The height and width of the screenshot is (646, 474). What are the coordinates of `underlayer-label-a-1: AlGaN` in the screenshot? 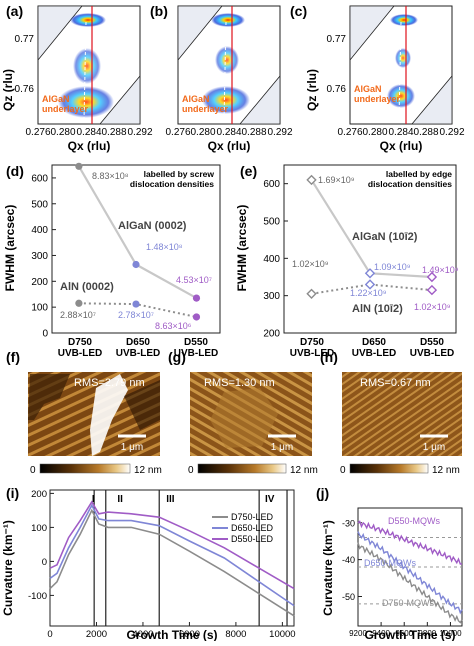 It's located at (56, 99).